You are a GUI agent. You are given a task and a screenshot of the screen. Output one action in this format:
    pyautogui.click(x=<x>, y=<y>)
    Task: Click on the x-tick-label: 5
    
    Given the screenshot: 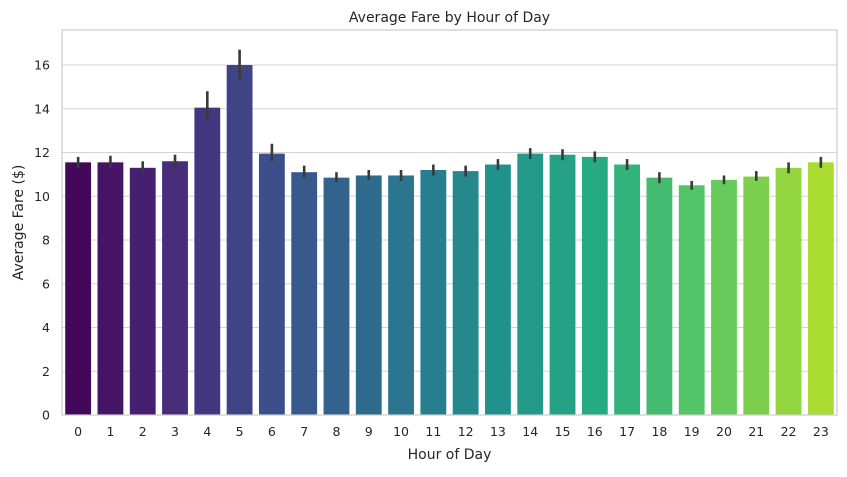 What is the action you would take?
    pyautogui.click(x=240, y=431)
    